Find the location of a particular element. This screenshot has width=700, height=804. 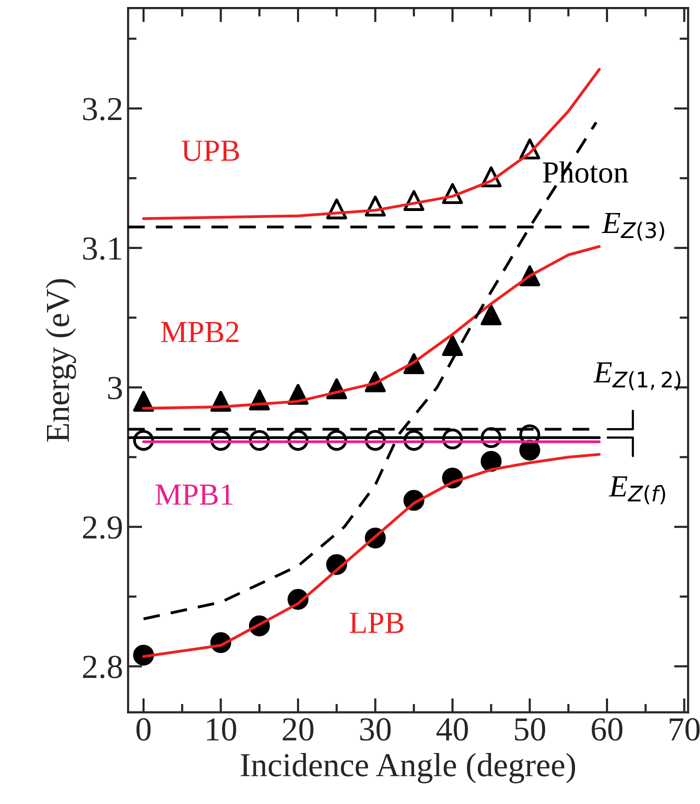

x-tick-label: 60 is located at coordinates (607, 729).